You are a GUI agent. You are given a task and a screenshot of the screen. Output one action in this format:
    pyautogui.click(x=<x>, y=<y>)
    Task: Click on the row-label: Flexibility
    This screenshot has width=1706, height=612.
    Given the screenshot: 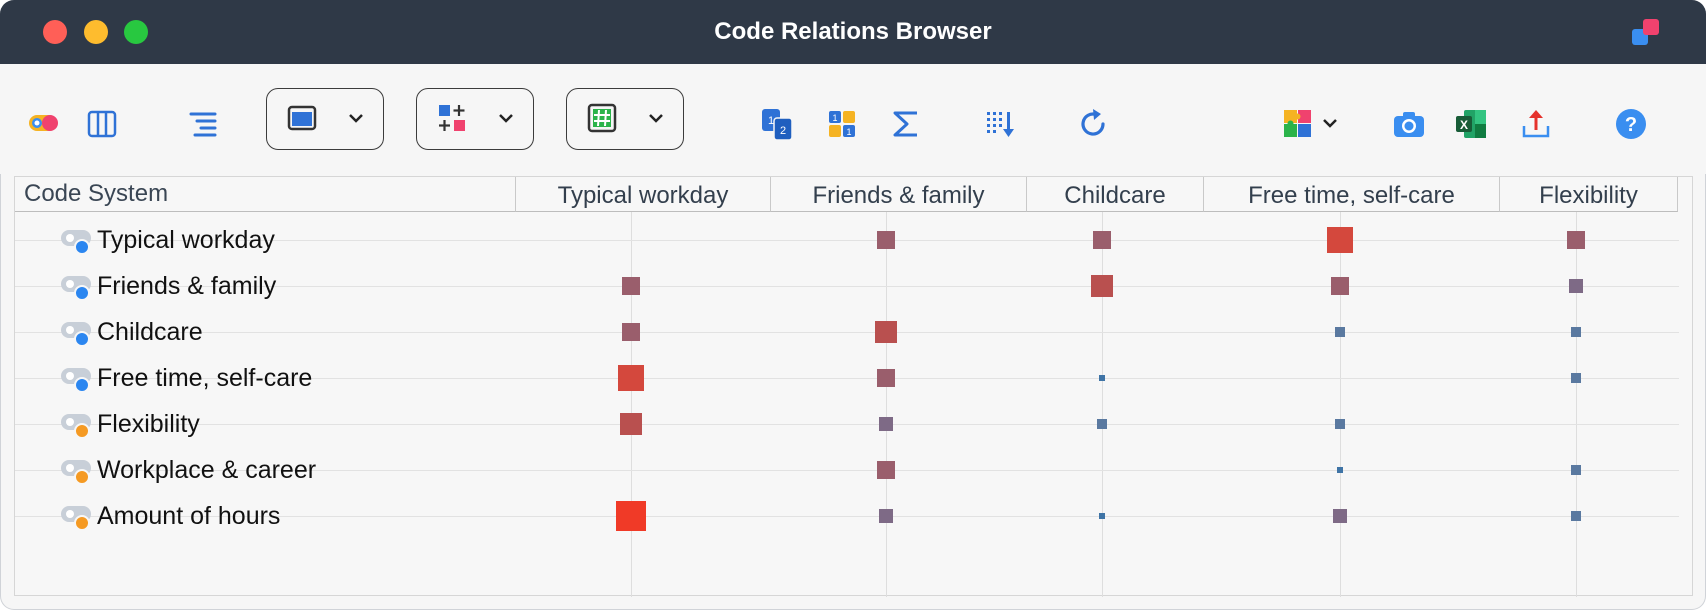 What is the action you would take?
    pyautogui.click(x=148, y=424)
    